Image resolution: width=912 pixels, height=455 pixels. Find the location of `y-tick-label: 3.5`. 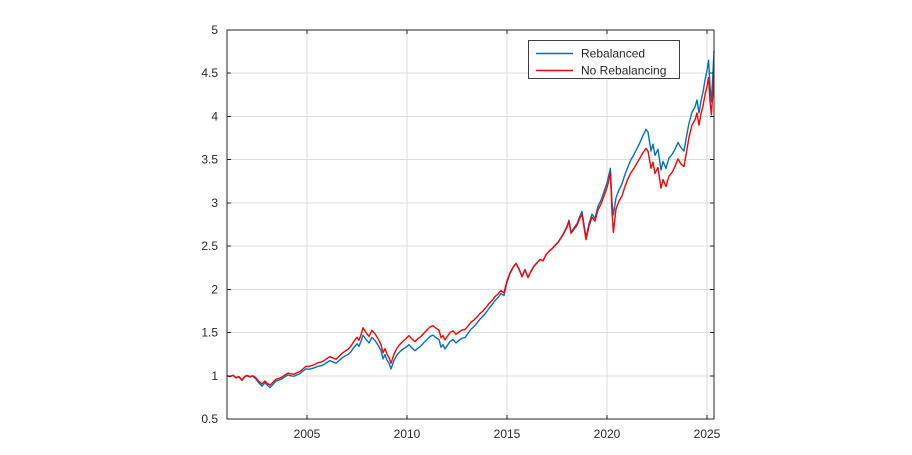

y-tick-label: 3.5 is located at coordinates (209, 160).